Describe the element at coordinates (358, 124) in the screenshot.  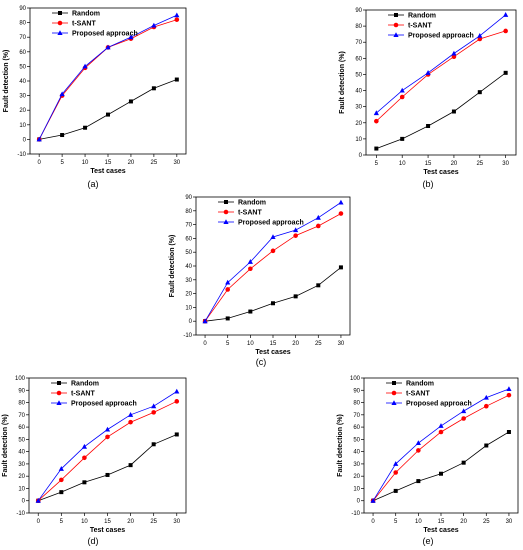
I see `y-tick-label: 20` at that location.